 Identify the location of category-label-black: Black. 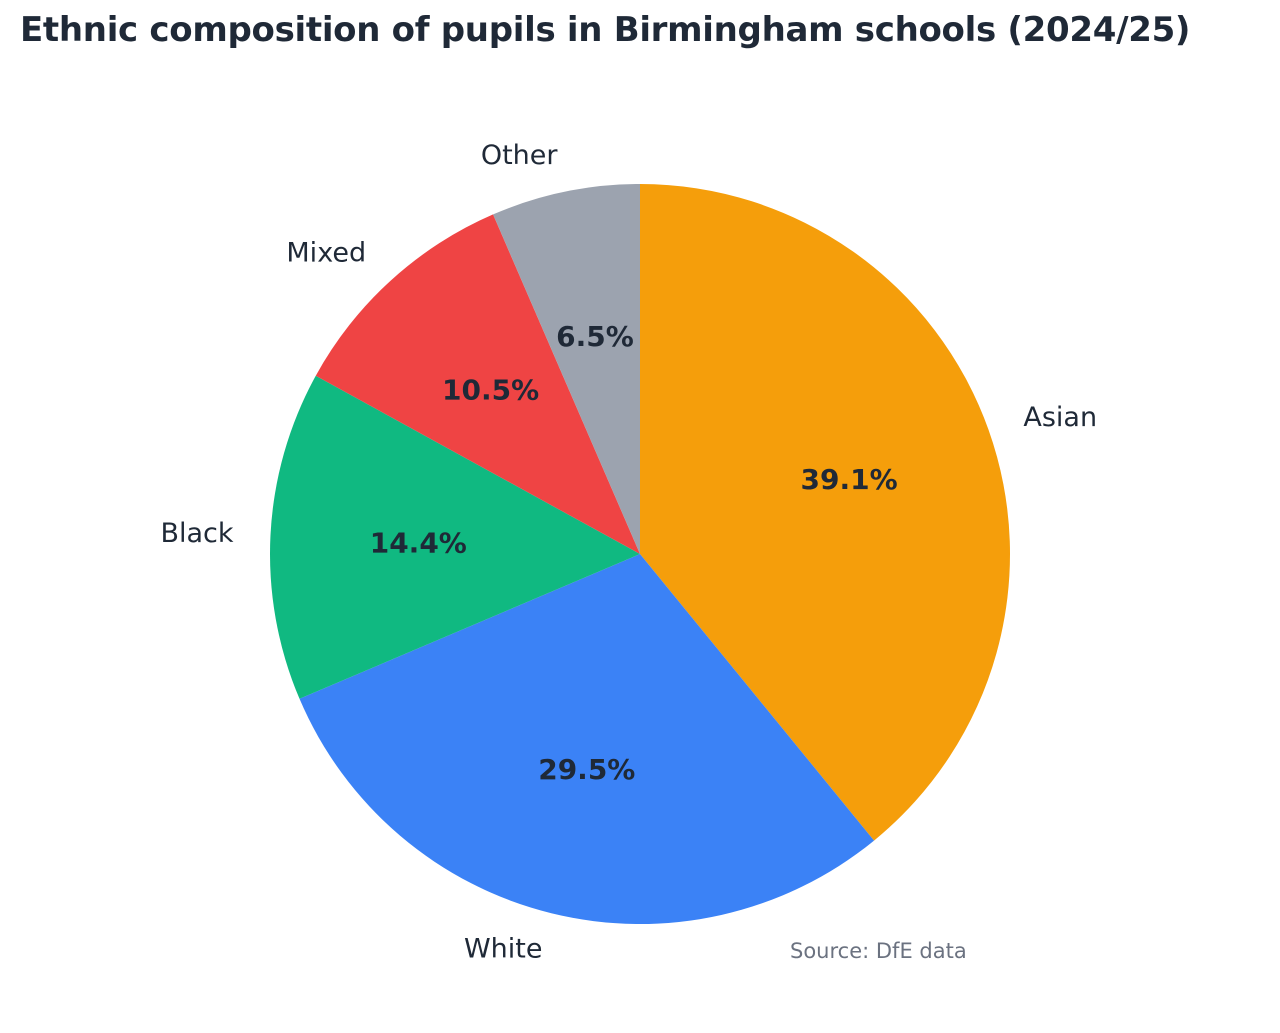
(196, 533).